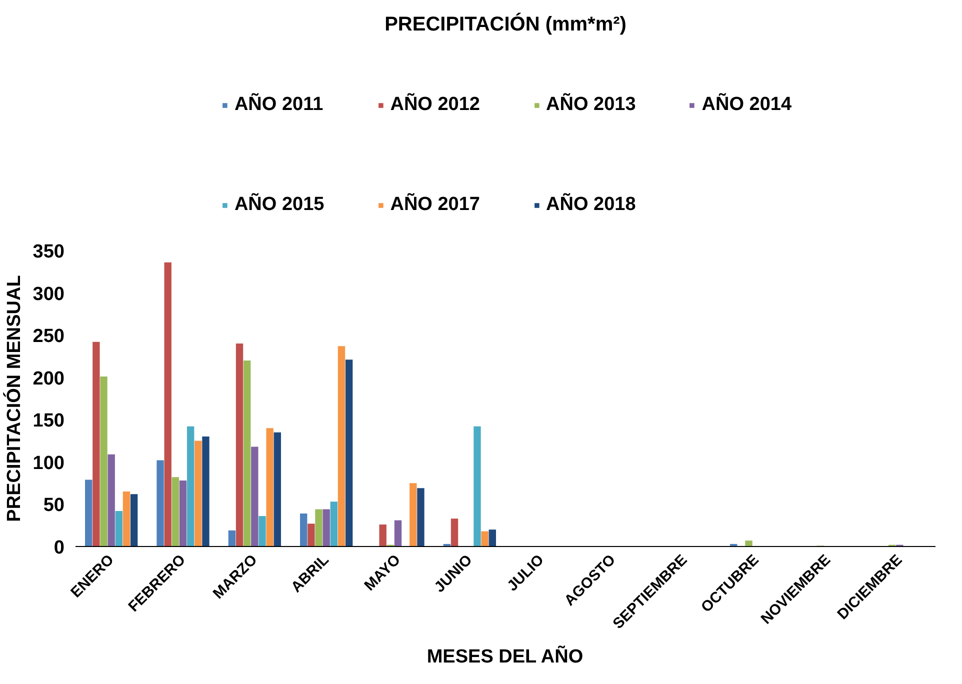 The image size is (962, 684). What do you see at coordinates (505, 24) in the screenshot?
I see `chart-title: PRECIPITACIÓN (mm*m²)` at bounding box center [505, 24].